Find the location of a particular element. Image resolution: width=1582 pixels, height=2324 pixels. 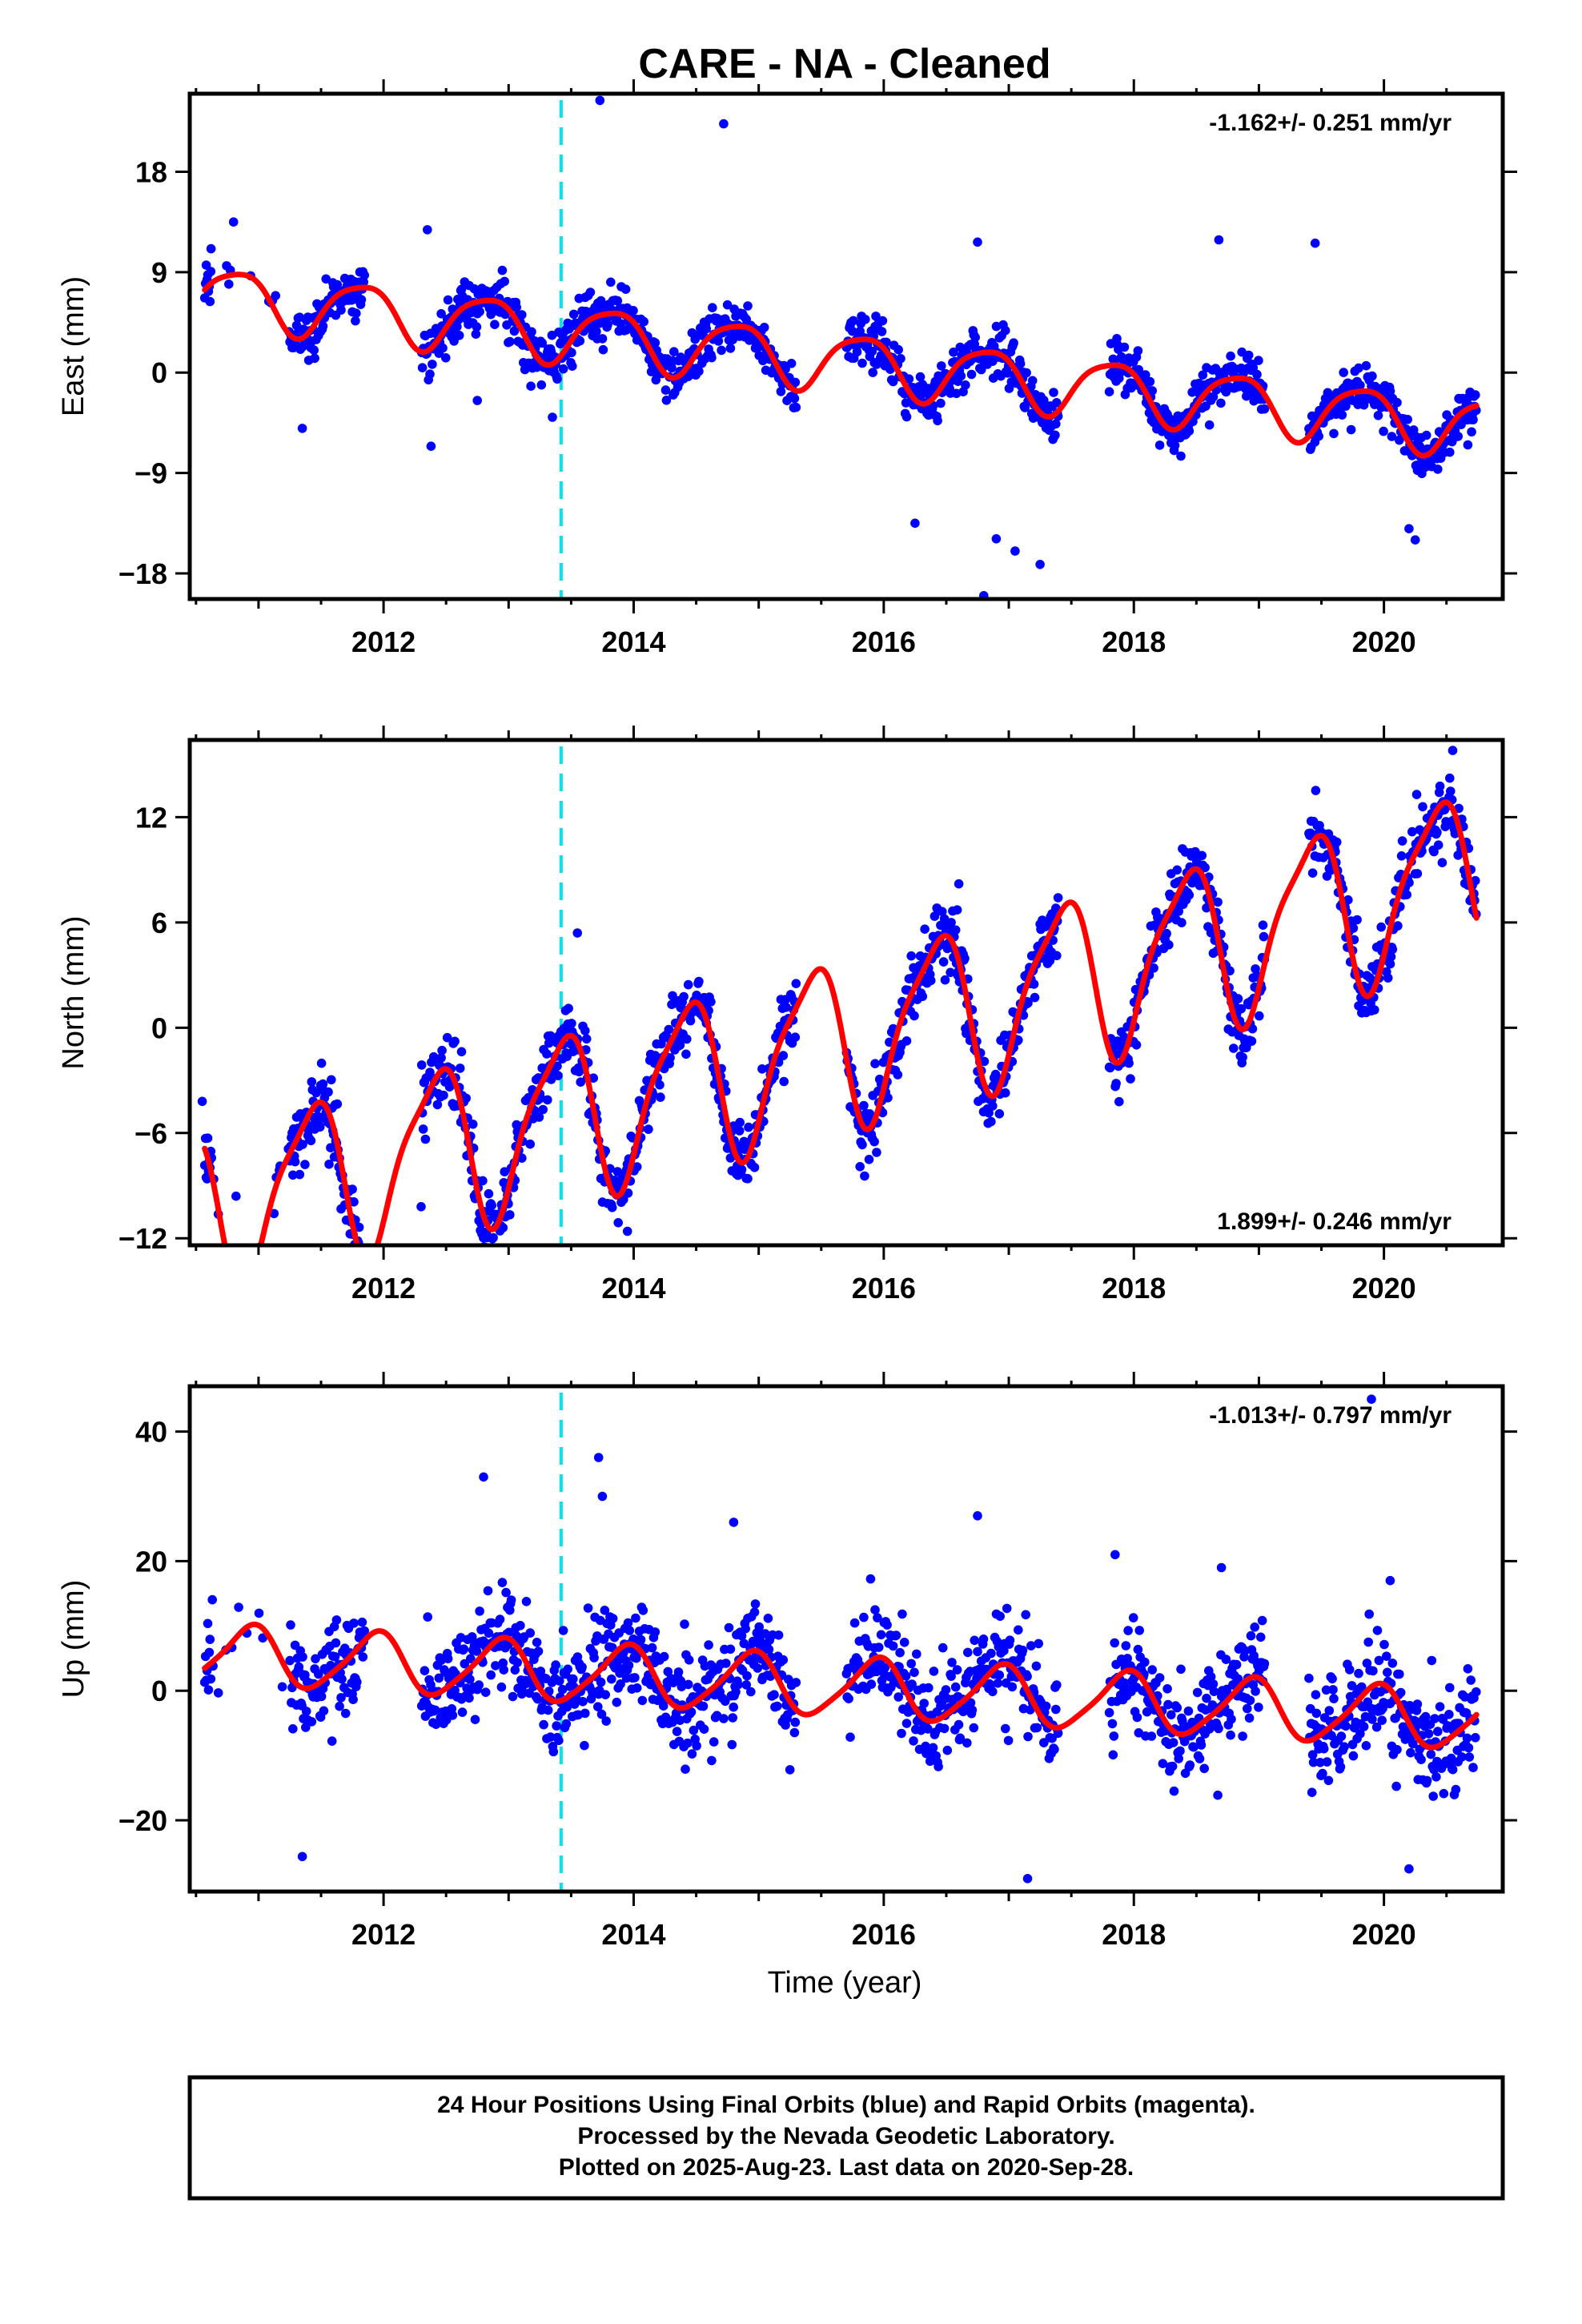

east-y-tick-label: 18 is located at coordinates (151, 172).